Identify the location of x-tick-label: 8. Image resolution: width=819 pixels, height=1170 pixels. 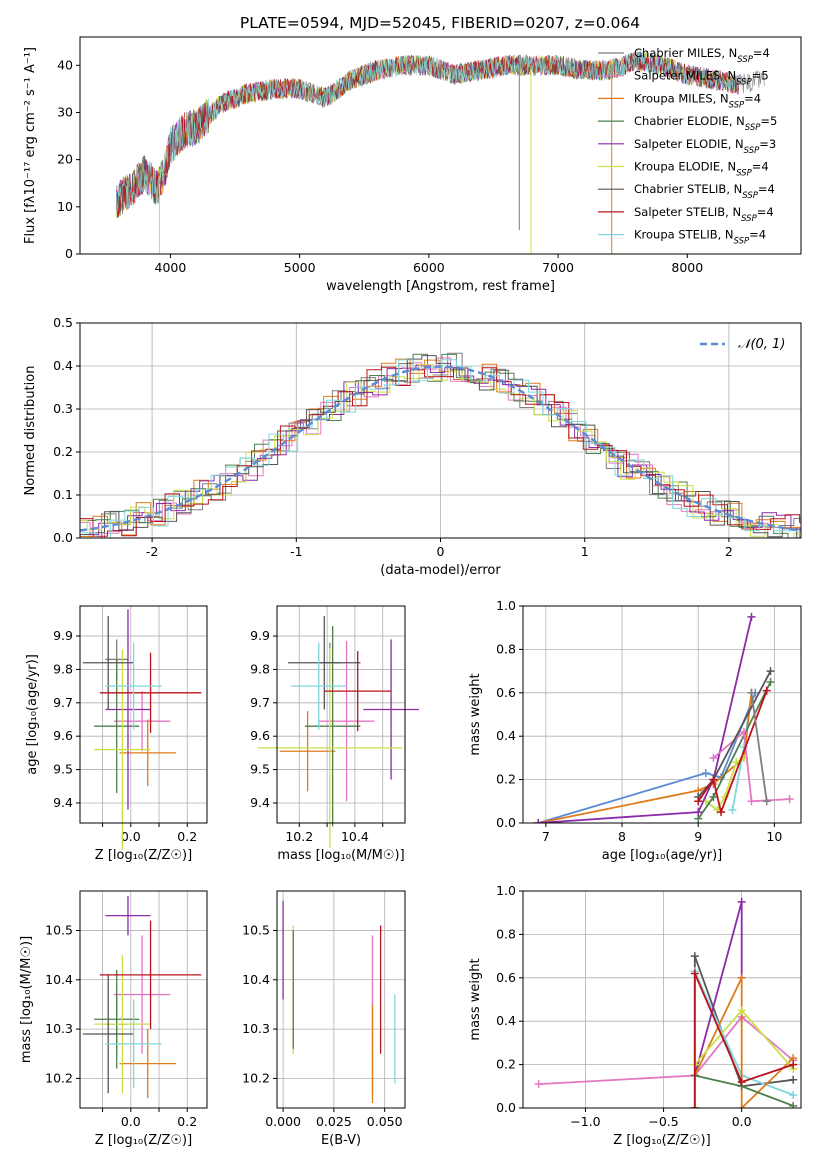
(622, 836).